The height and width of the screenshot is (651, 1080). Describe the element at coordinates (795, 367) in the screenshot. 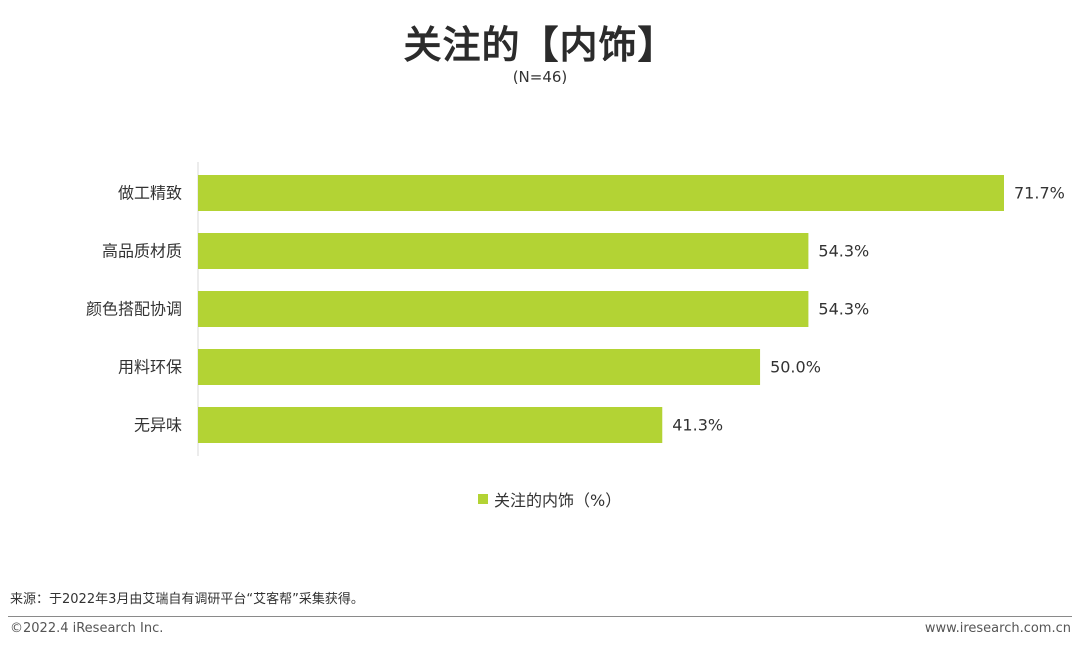

I see `data-label: 50.0%` at that location.